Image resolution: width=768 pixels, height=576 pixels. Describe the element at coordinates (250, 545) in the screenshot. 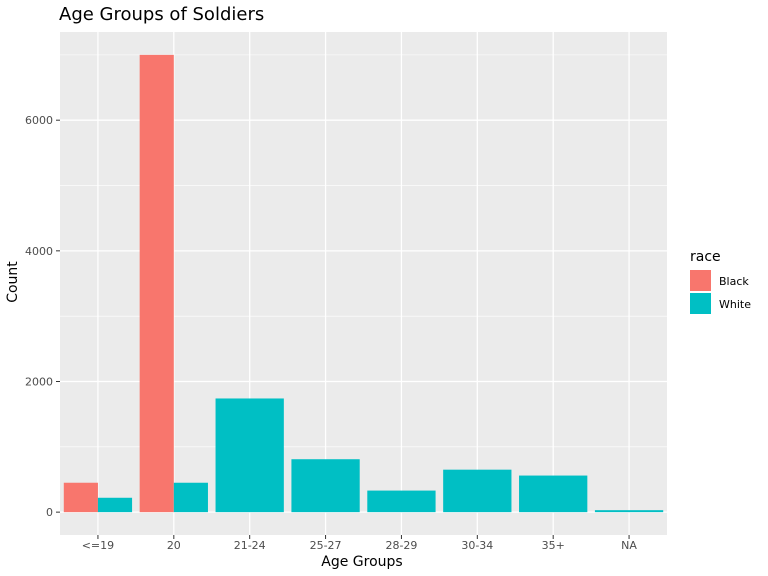

I see `x-tick-label: 21-24` at that location.